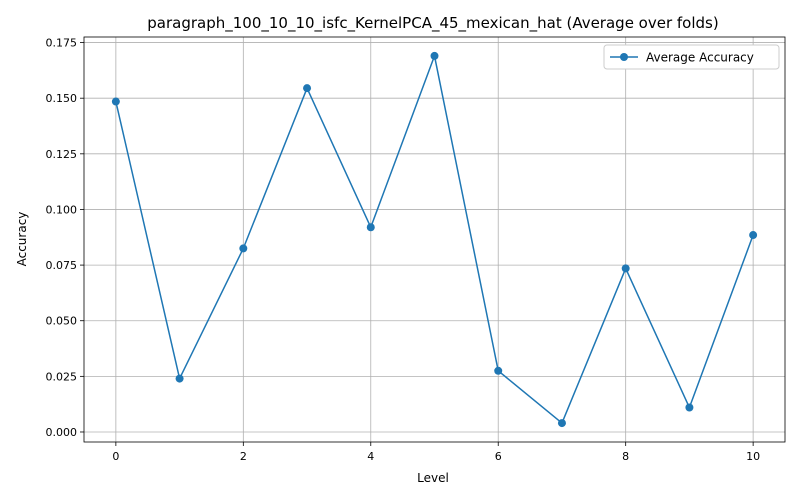 This screenshot has height=504, width=800. I want to click on y-tick-label: 0.075, so click(62, 265).